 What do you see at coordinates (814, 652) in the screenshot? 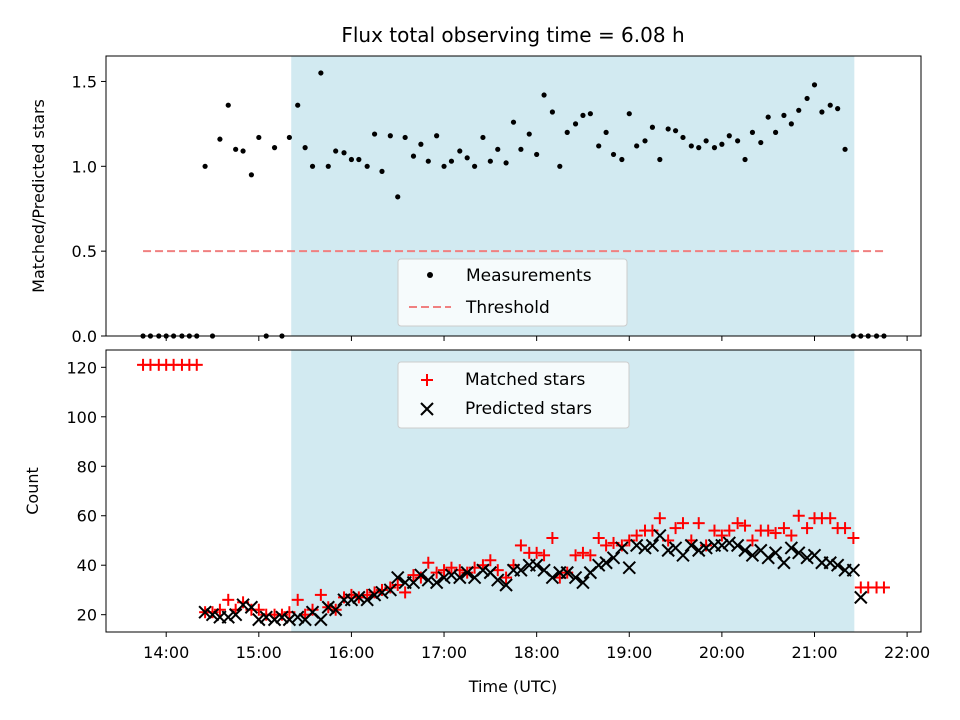
I see `x-tick-label: 21:00` at bounding box center [814, 652].